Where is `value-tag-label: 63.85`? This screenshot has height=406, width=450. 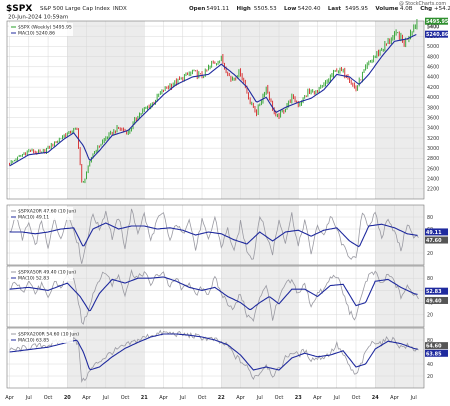 value-tag-label: 63.85 is located at coordinates (434, 354).